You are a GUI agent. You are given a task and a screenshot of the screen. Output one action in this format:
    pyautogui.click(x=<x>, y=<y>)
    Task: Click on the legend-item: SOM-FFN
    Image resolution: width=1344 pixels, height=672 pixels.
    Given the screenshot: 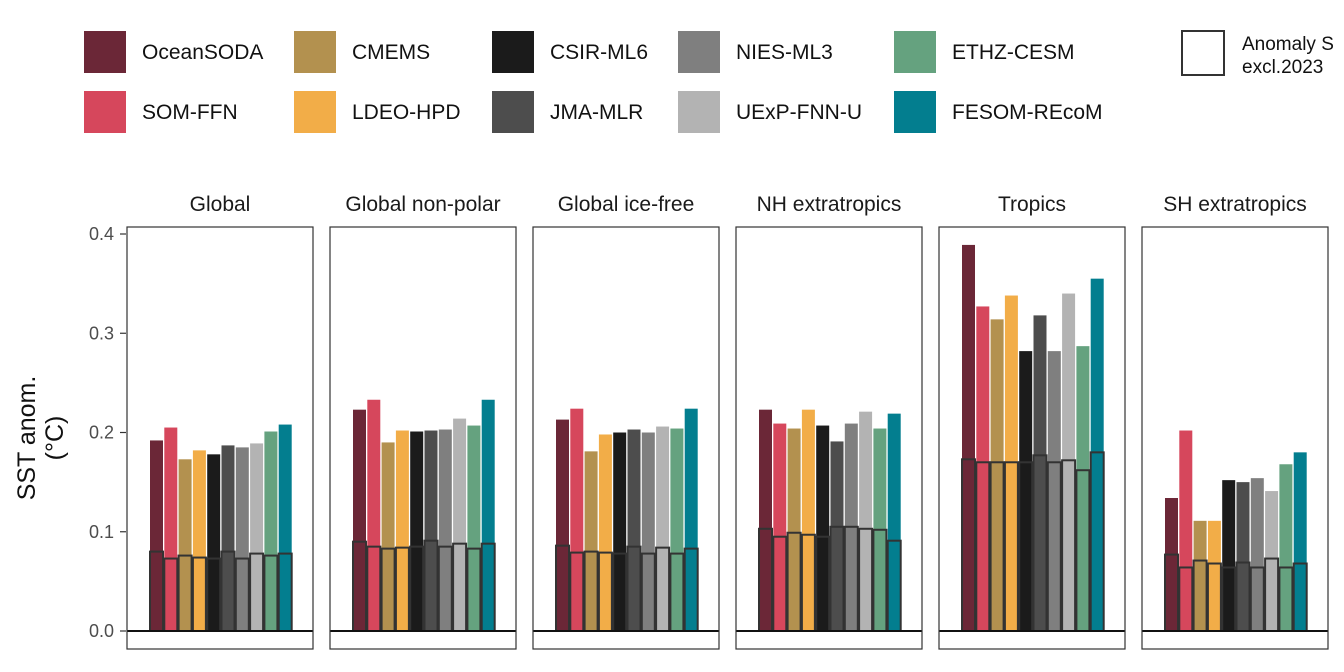 What is the action you would take?
    pyautogui.click(x=161, y=112)
    